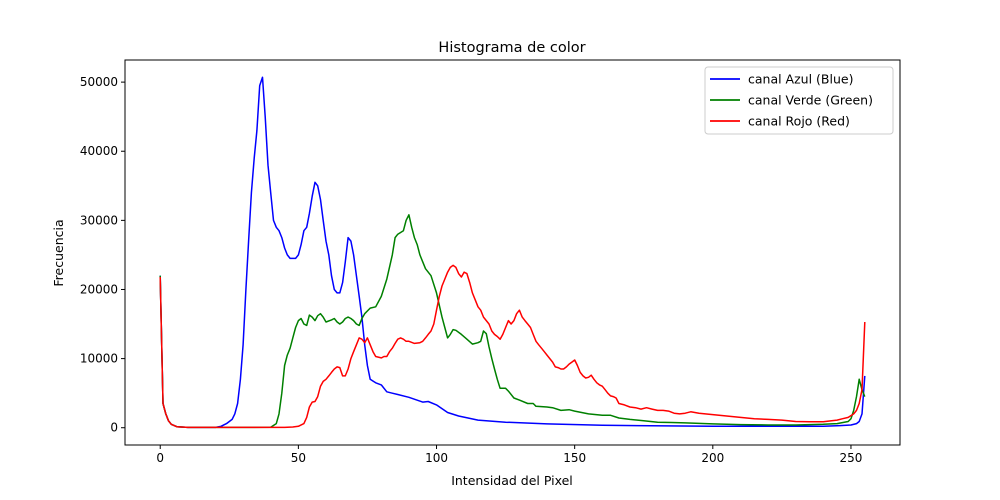 The width and height of the screenshot is (1000, 500). Describe the element at coordinates (99, 151) in the screenshot. I see `y-tick-label: 40000` at that location.